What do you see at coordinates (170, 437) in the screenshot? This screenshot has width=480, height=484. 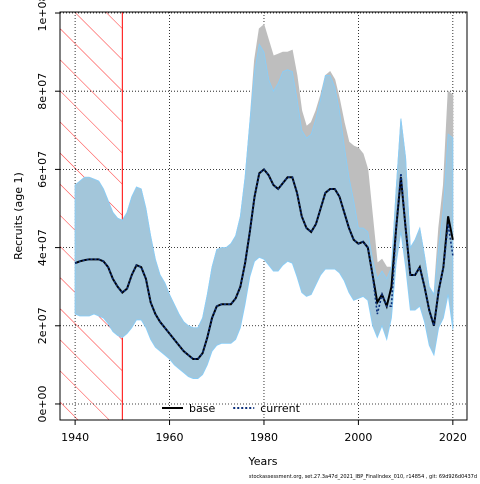 I see `x-tick-label: 1960` at bounding box center [170, 437].